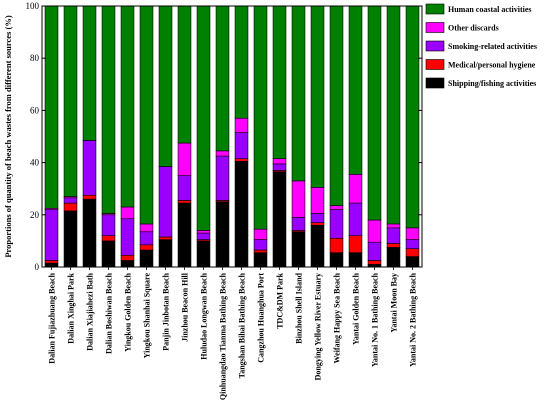 The height and width of the screenshot is (413, 550). What do you see at coordinates (375, 319) in the screenshot?
I see `x-category-label: Yantai No. 1 Bathing Beach` at bounding box center [375, 319].